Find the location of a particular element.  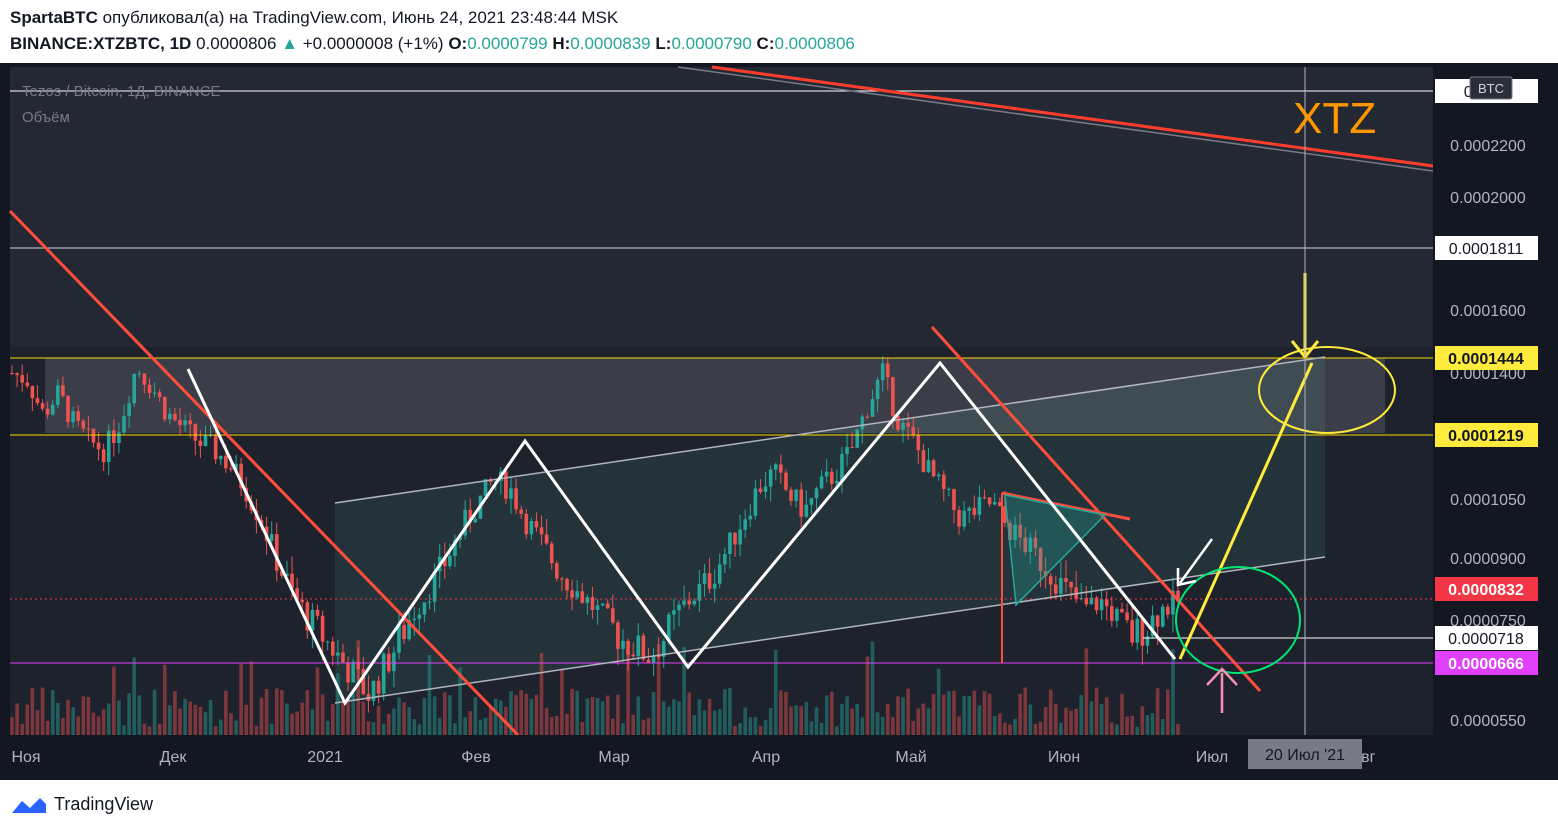

yellow-target-circle is located at coordinates (1327, 390).